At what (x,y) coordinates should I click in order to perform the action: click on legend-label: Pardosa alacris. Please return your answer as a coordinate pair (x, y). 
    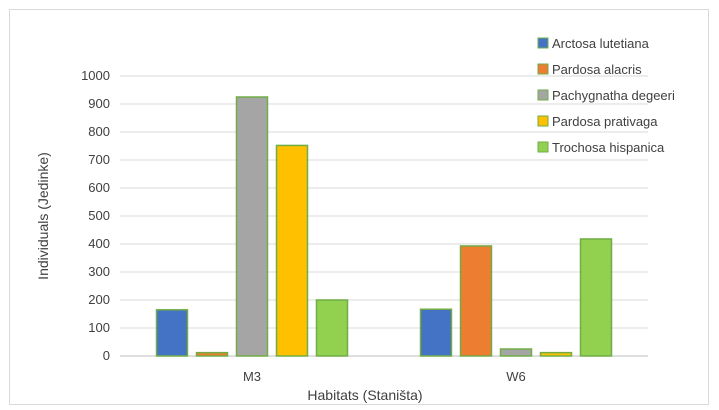
    Looking at the image, I should click on (597, 69).